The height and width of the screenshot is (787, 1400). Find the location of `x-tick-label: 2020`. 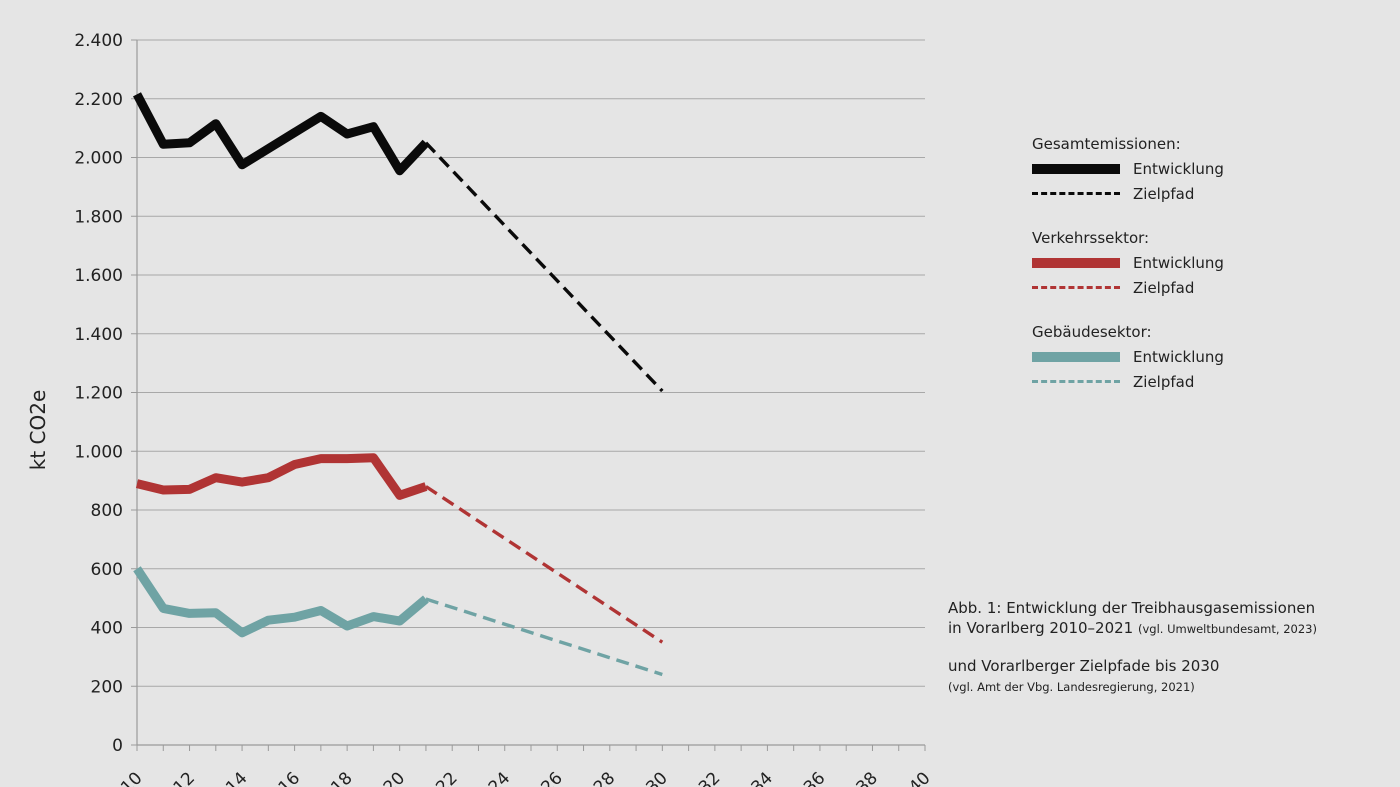

x-tick-label: 2020 is located at coordinates (386, 777).